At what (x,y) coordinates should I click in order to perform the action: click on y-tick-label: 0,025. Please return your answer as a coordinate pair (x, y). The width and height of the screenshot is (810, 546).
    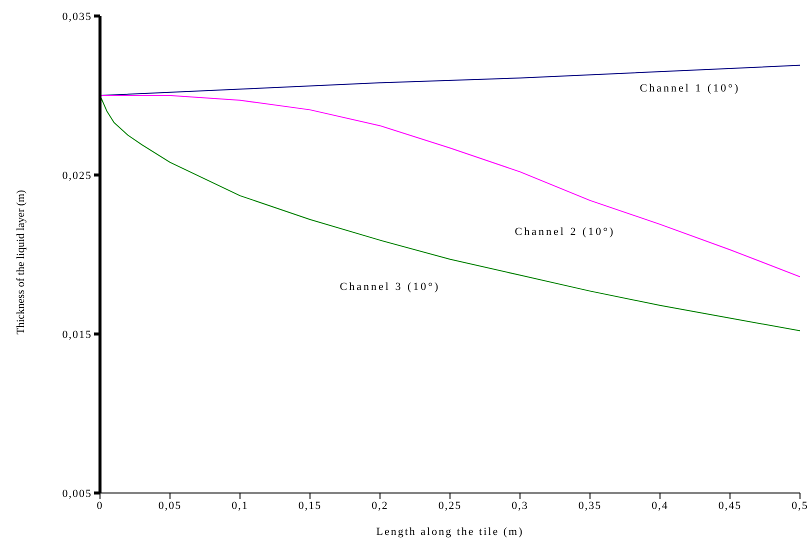
    Looking at the image, I should click on (77, 176).